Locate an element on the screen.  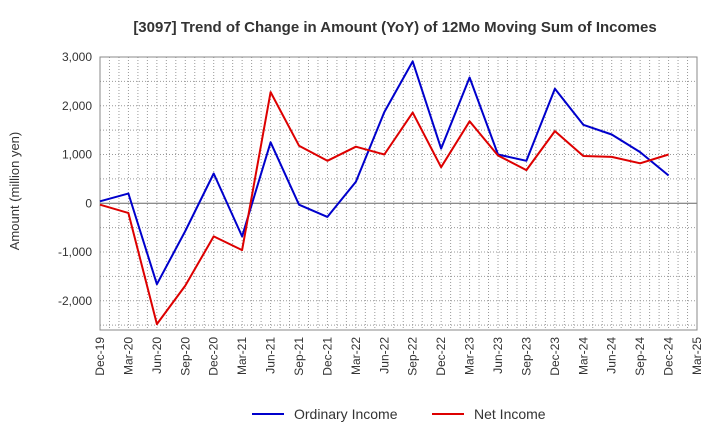
x-tick-label: Mar-23 is located at coordinates (470, 356).